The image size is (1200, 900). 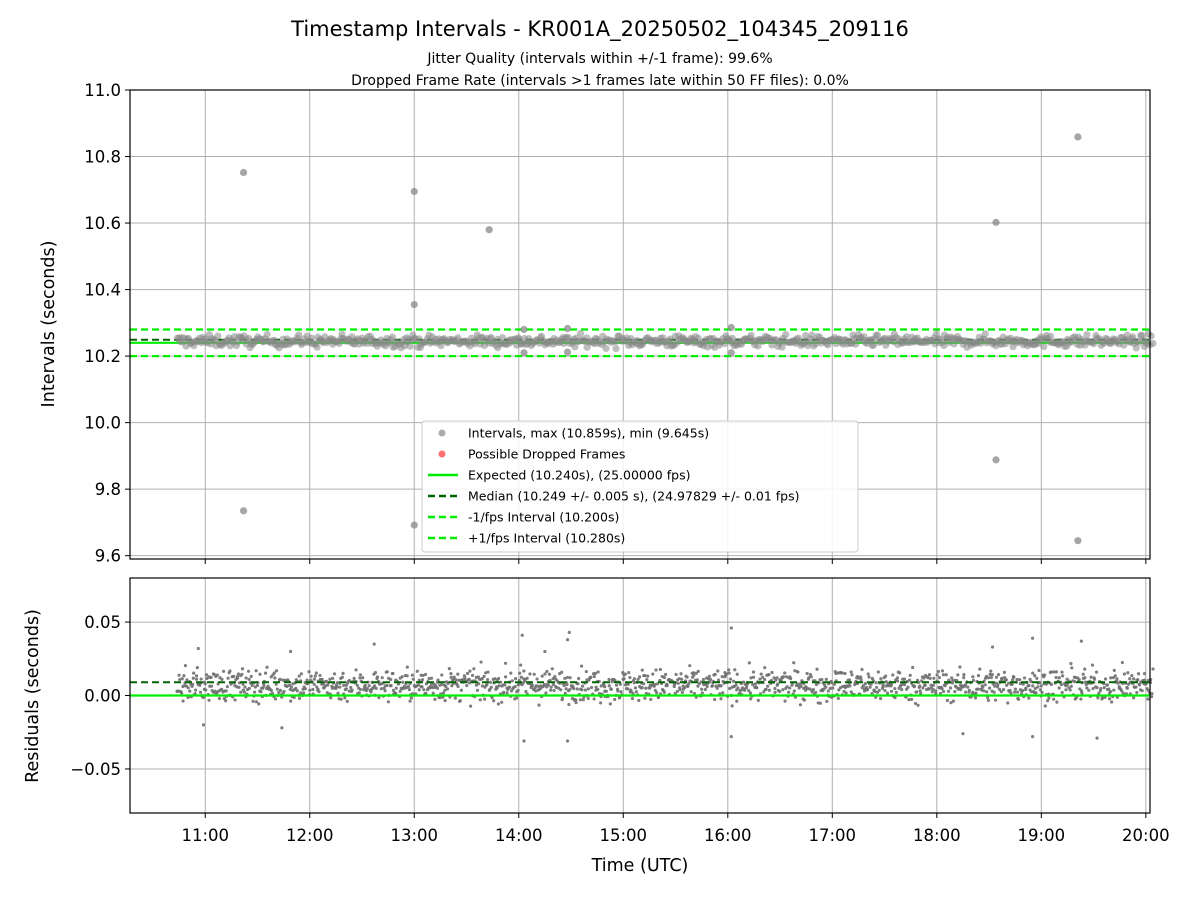 What do you see at coordinates (665, 684) in the screenshot?
I see `bottom-panel-points` at bounding box center [665, 684].